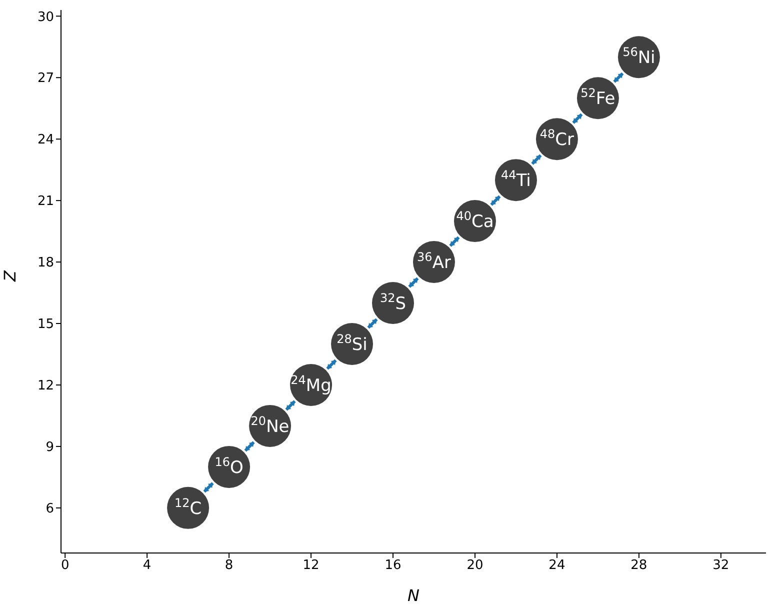 The width and height of the screenshot is (776, 611). What do you see at coordinates (639, 56) in the screenshot?
I see `annotation: $^{56}$Ni` at bounding box center [639, 56].